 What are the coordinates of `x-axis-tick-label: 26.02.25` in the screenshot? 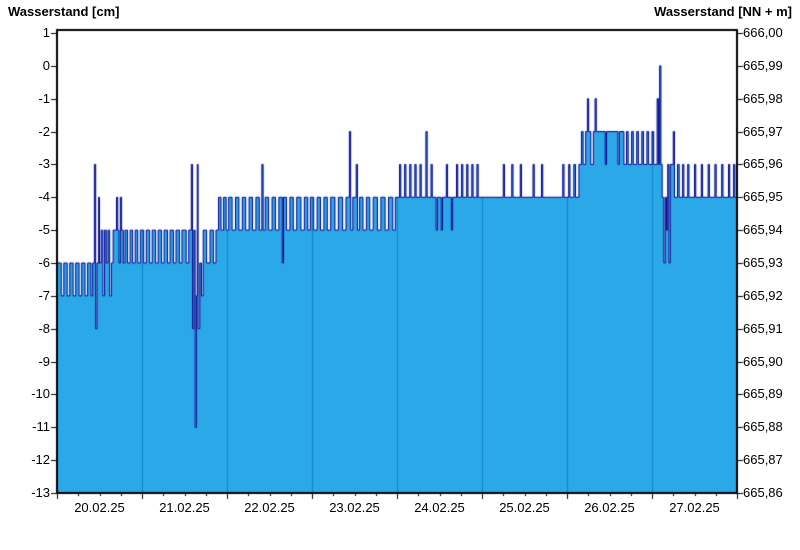 It's located at (609, 507).